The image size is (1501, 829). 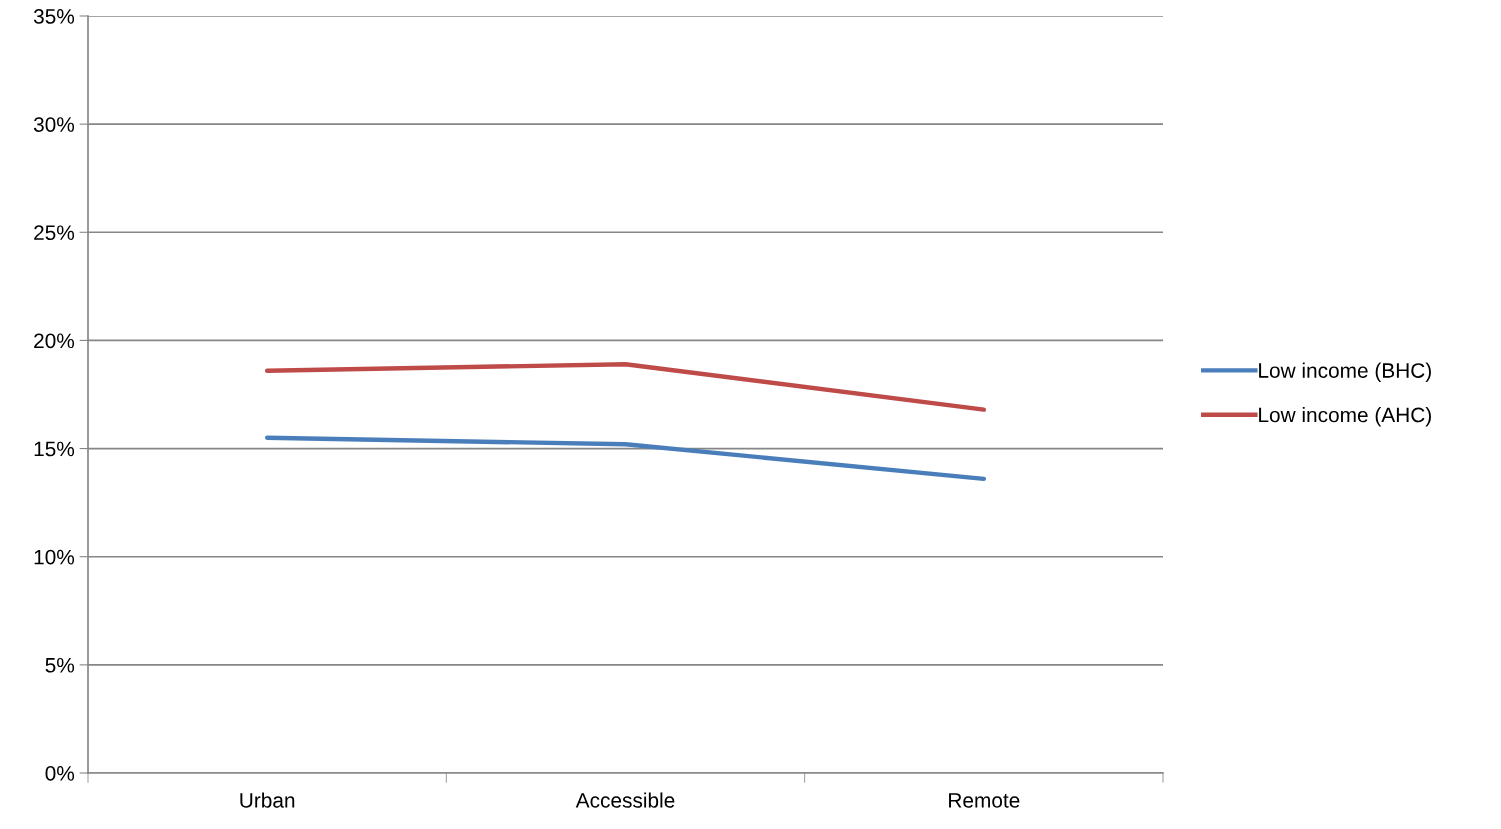 What do you see at coordinates (54, 557) in the screenshot?
I see `y-tick-label: 10%` at bounding box center [54, 557].